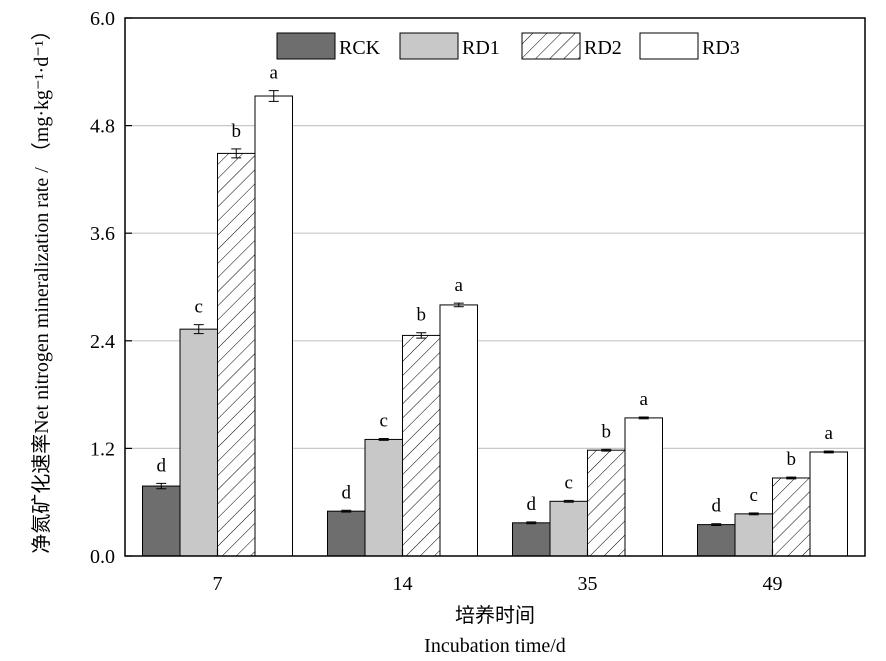 This screenshot has height=661, width=886. I want to click on x-axis-ticks: 7 14 35 49, so click(498, 572).